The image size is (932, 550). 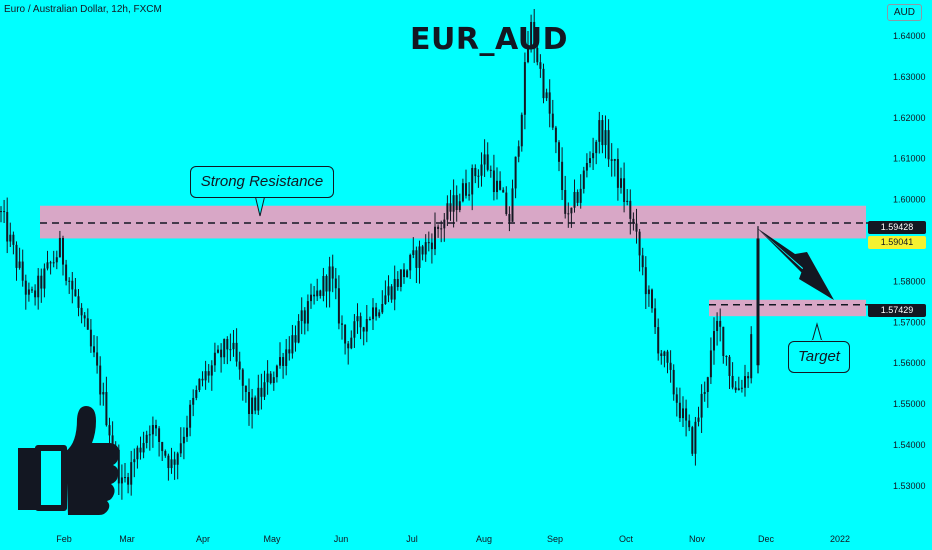 I want to click on target-price-tag: 1.57429, so click(x=897, y=310).